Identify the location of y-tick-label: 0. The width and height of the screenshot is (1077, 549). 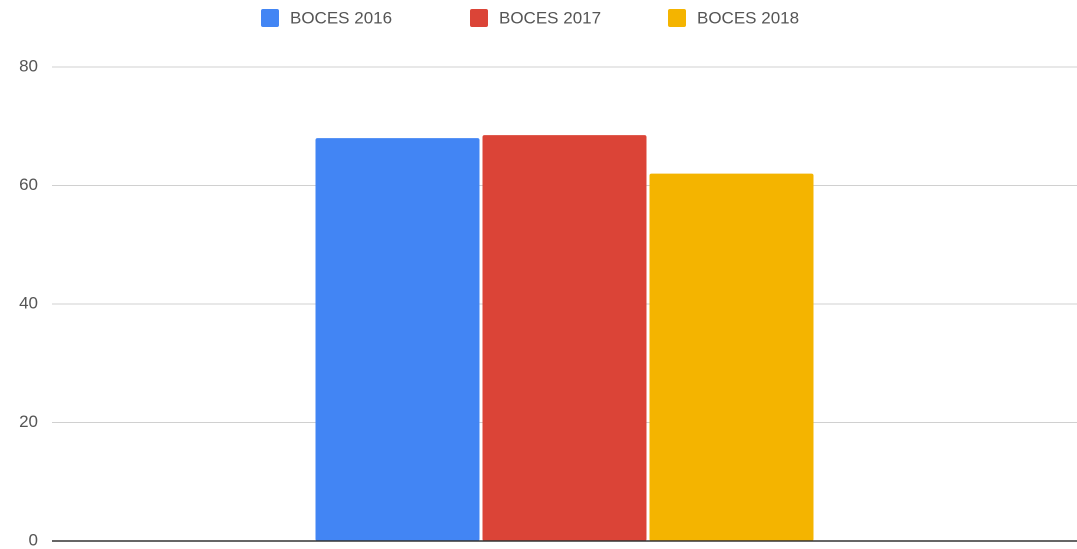
(33, 539).